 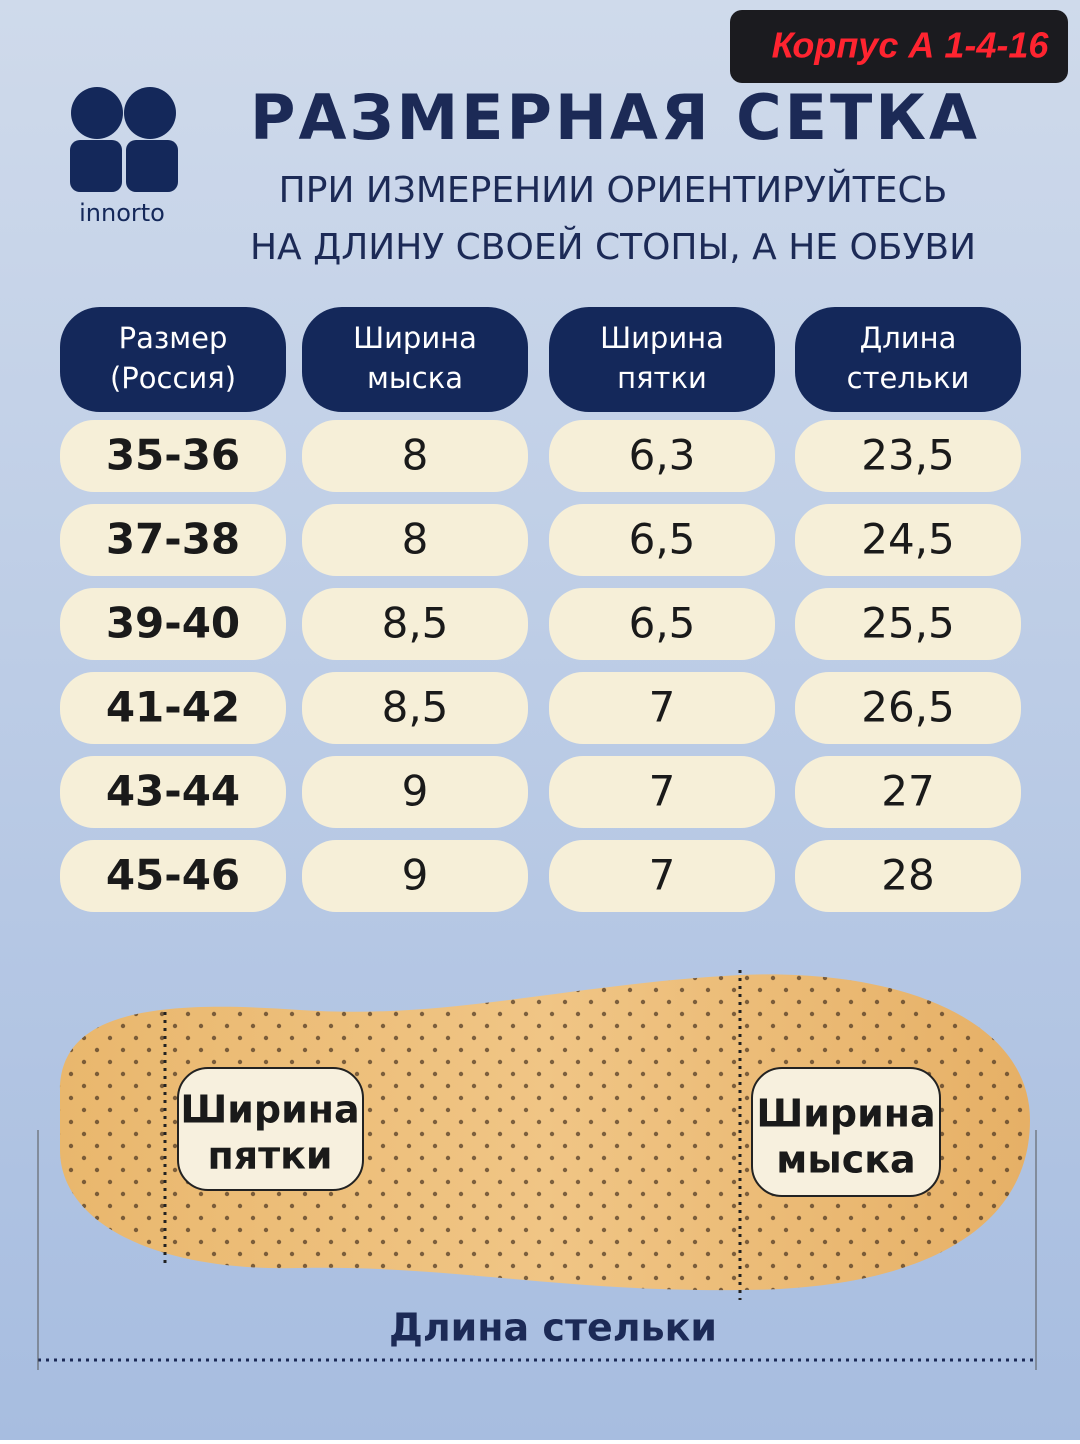 I want to click on title: РАЗМЕРНАЯ СЕТКА, so click(x=615, y=117).